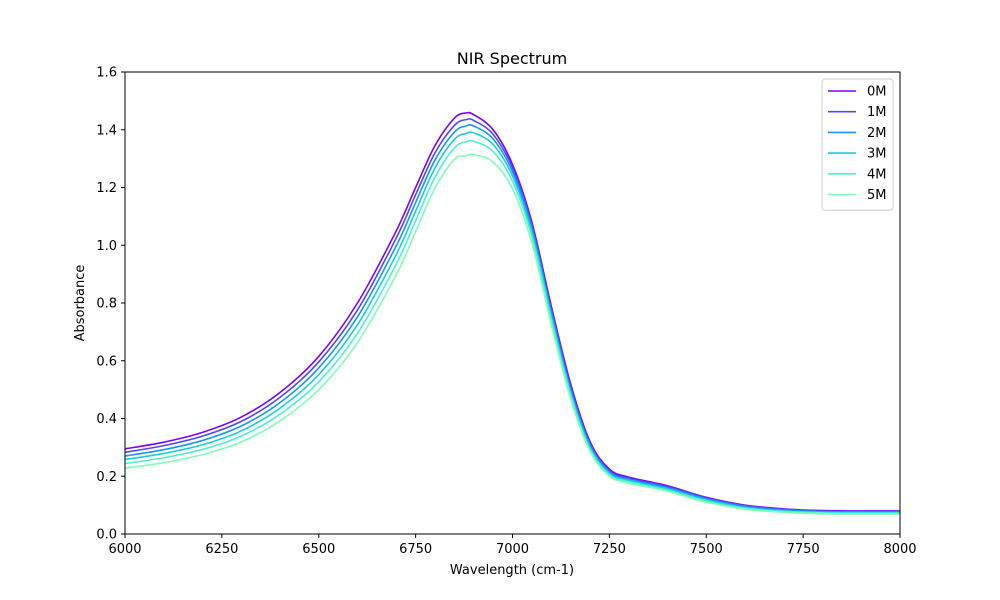 The width and height of the screenshot is (1000, 600). I want to click on x-tick-label: 6000, so click(124, 549).